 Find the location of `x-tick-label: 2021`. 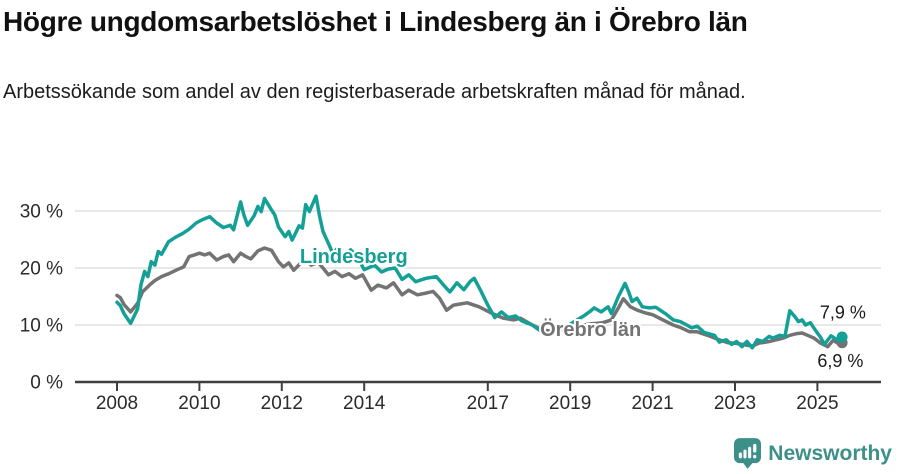

x-tick-label: 2021 is located at coordinates (652, 403).